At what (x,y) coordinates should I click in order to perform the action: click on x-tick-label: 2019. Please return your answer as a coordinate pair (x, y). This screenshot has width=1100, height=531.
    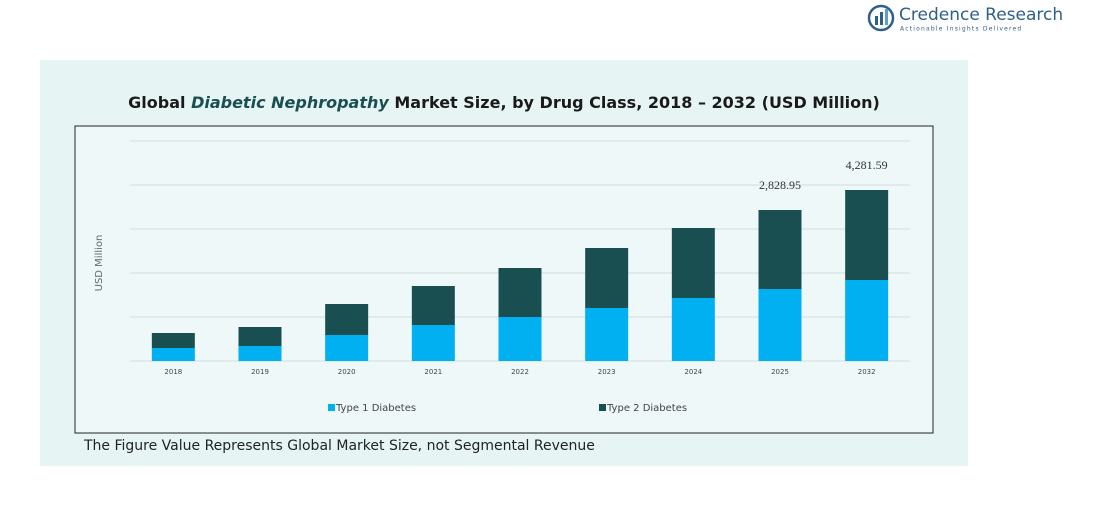
    Looking at the image, I should click on (260, 372).